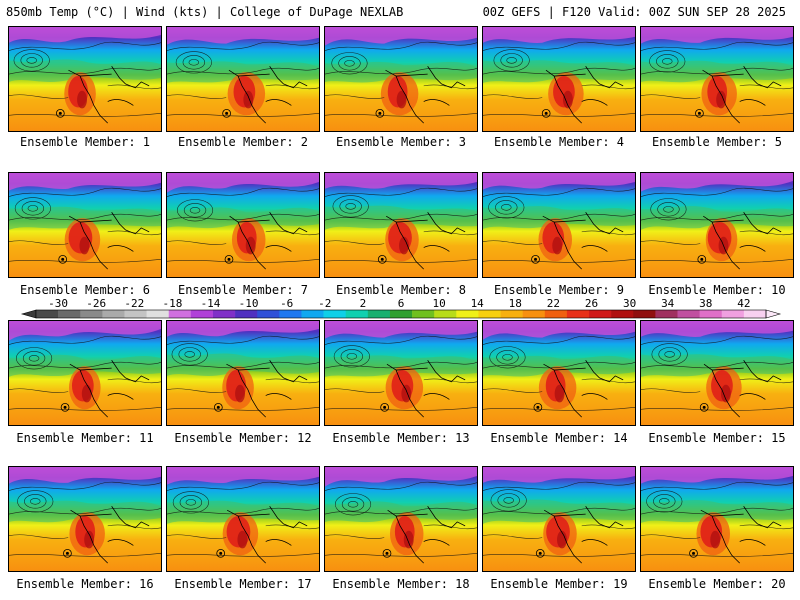 This screenshot has width=800, height=600. What do you see at coordinates (249, 303) in the screenshot?
I see `colorbar-tick-label: -10` at bounding box center [249, 303].